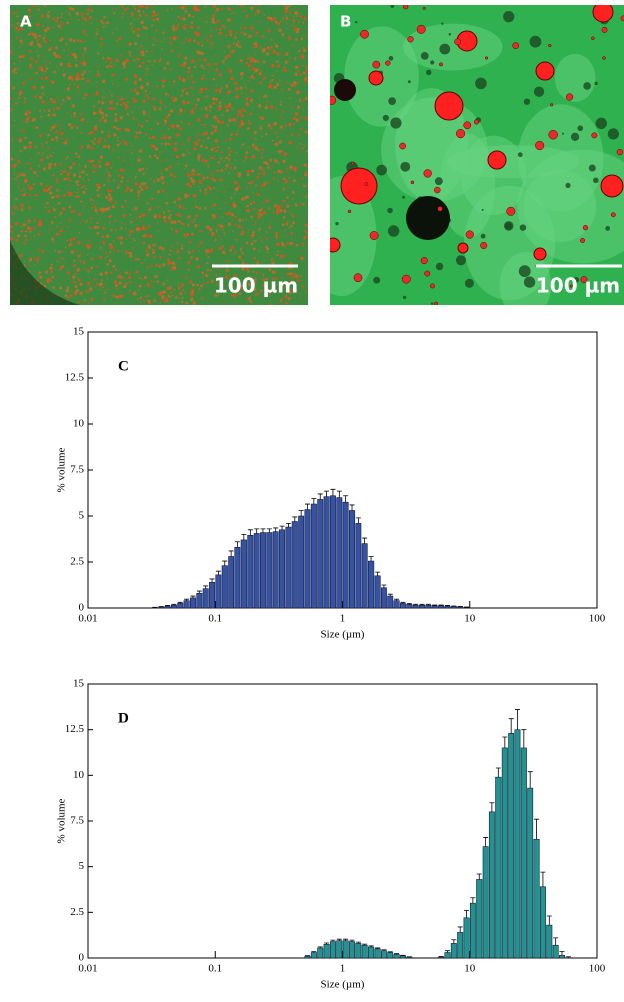 The height and width of the screenshot is (1002, 624). What do you see at coordinates (244, 574) in the screenshot?
I see `bar` at bounding box center [244, 574].